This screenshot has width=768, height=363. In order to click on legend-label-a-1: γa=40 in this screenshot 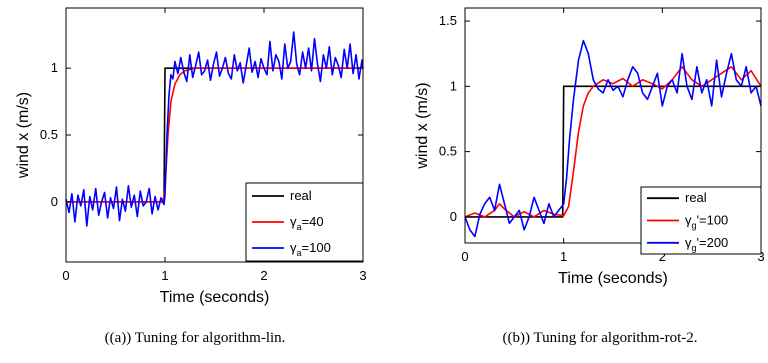, I will do `click(307, 223)`.